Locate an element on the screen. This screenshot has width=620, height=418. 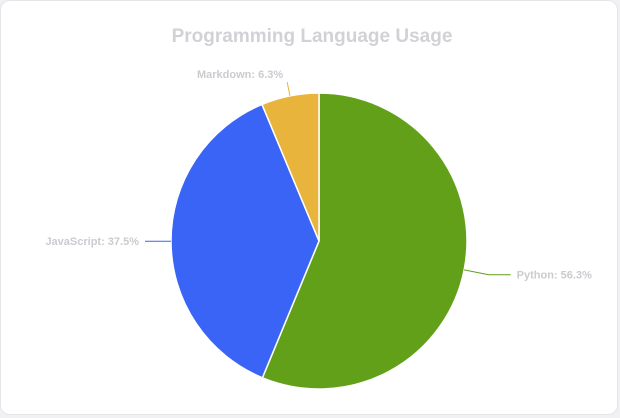
leader-line-markdown is located at coordinates (288, 89).